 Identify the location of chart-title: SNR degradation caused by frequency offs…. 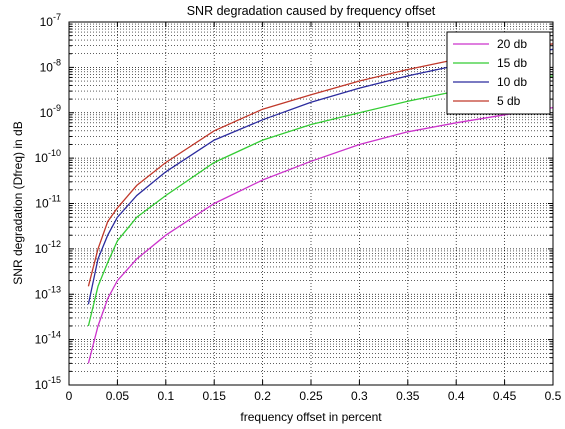
(311, 11).